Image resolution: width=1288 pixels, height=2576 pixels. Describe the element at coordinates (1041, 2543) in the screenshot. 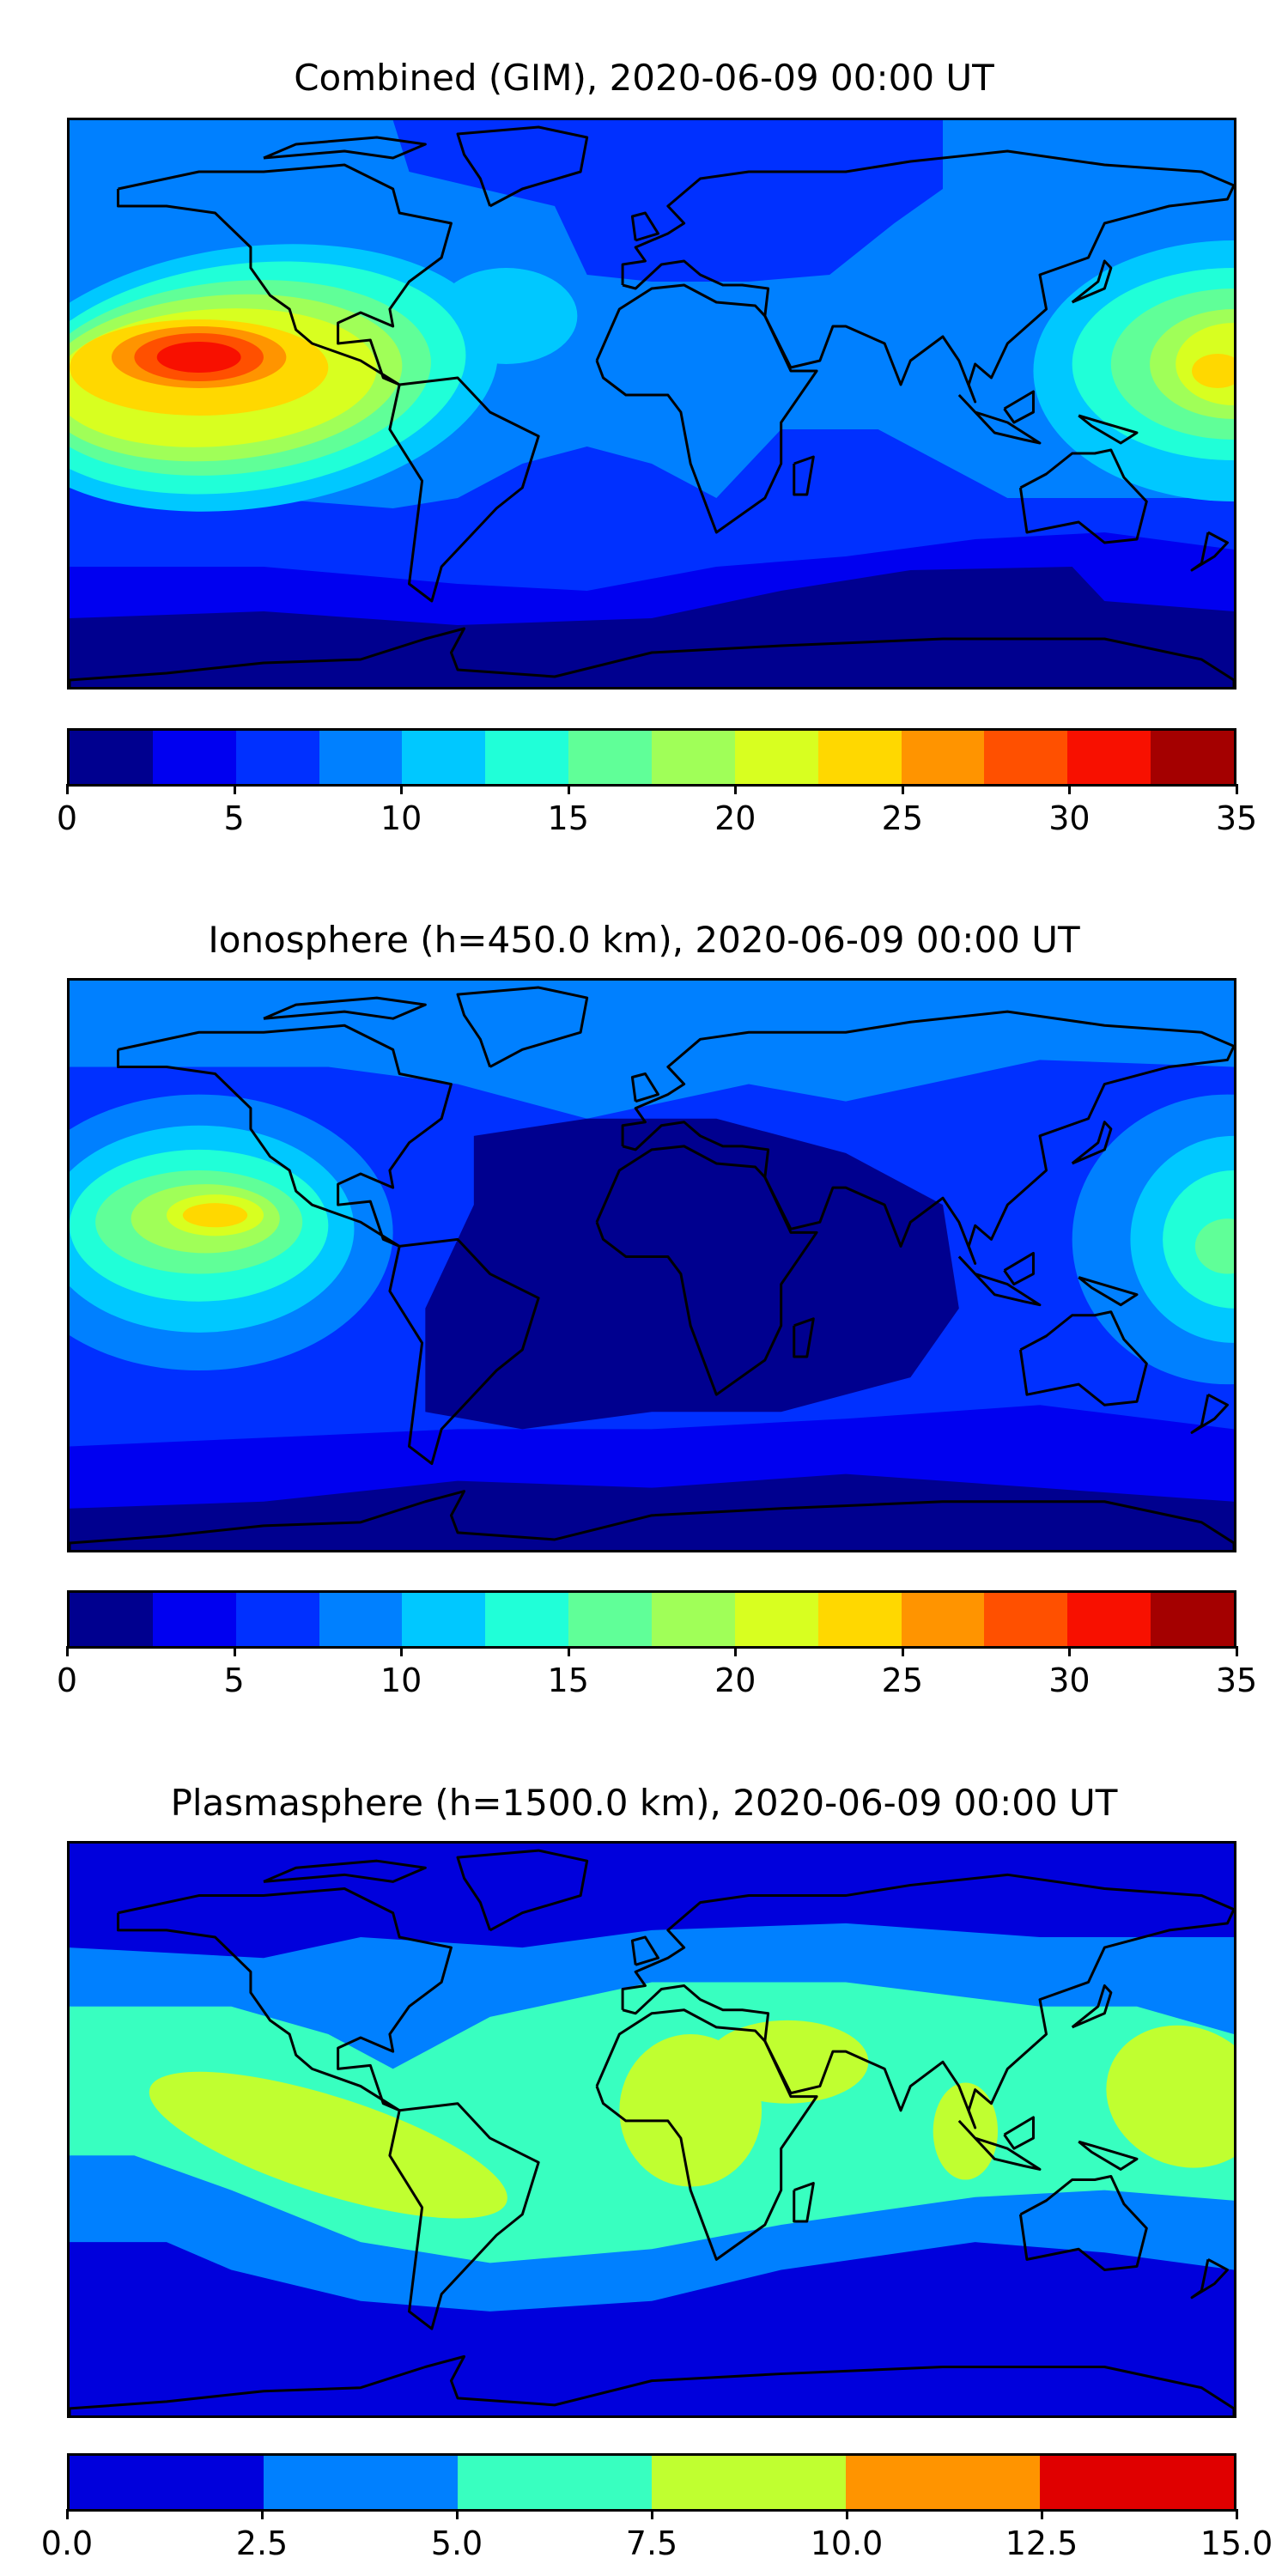

I see `tick-label: 12.5` at that location.